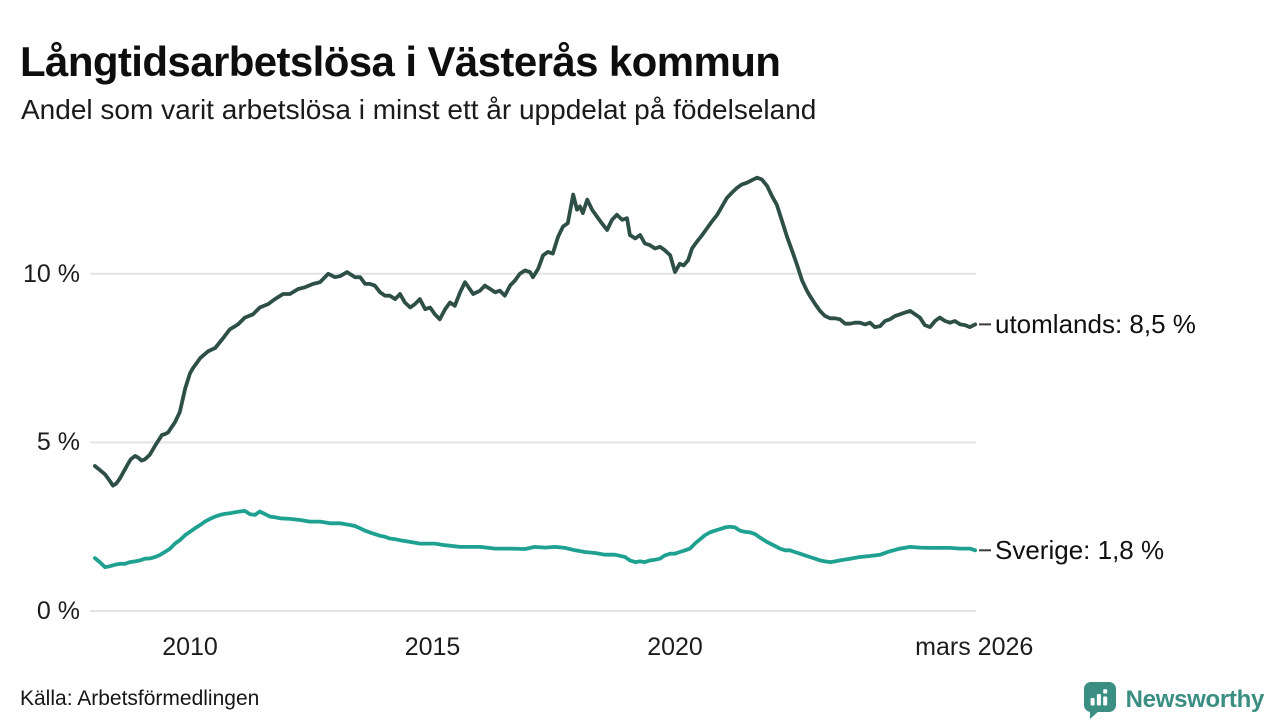 The width and height of the screenshot is (1280, 720). I want to click on x-tick-label-2015: 2015, so click(432, 647).